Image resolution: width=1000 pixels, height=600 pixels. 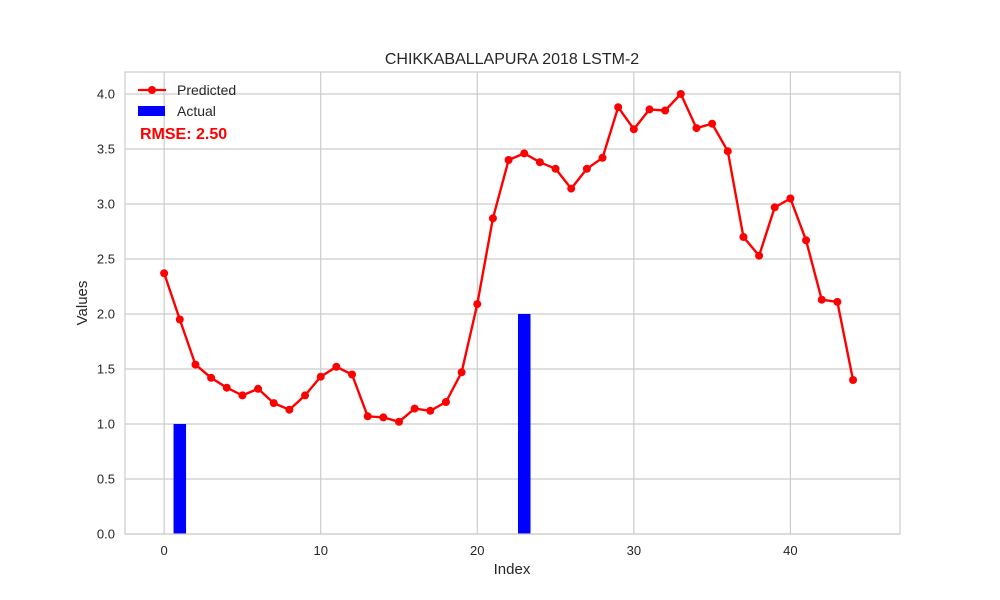 I want to click on x-tick-label: 40, so click(x=790, y=550).